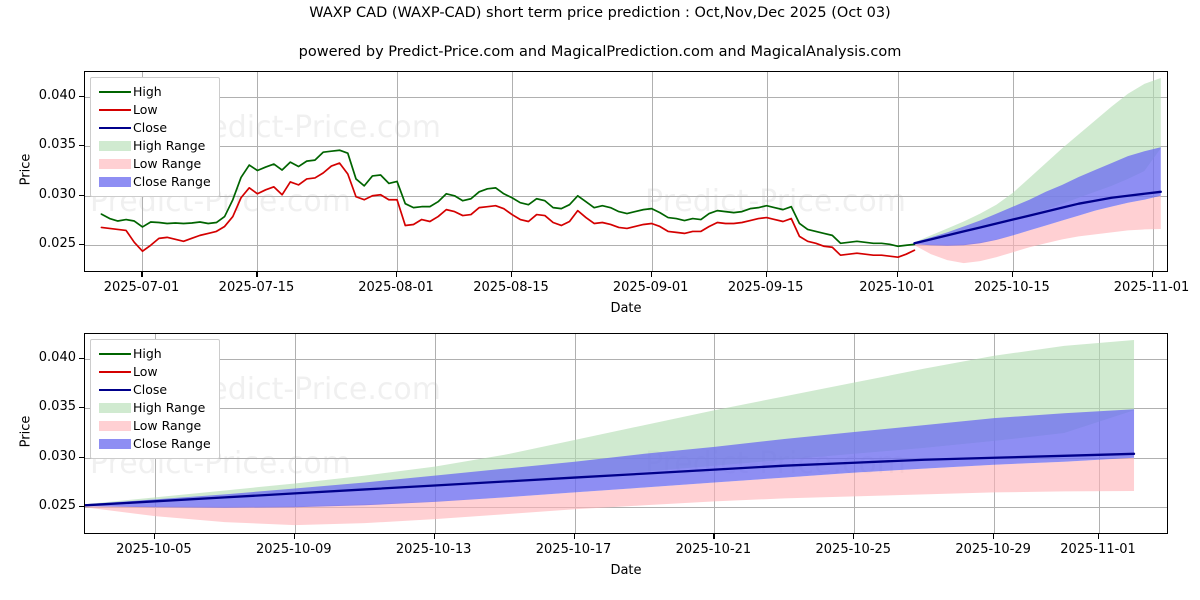 This screenshot has height=600, width=1200. I want to click on legend-label: Close Range, so click(172, 181).